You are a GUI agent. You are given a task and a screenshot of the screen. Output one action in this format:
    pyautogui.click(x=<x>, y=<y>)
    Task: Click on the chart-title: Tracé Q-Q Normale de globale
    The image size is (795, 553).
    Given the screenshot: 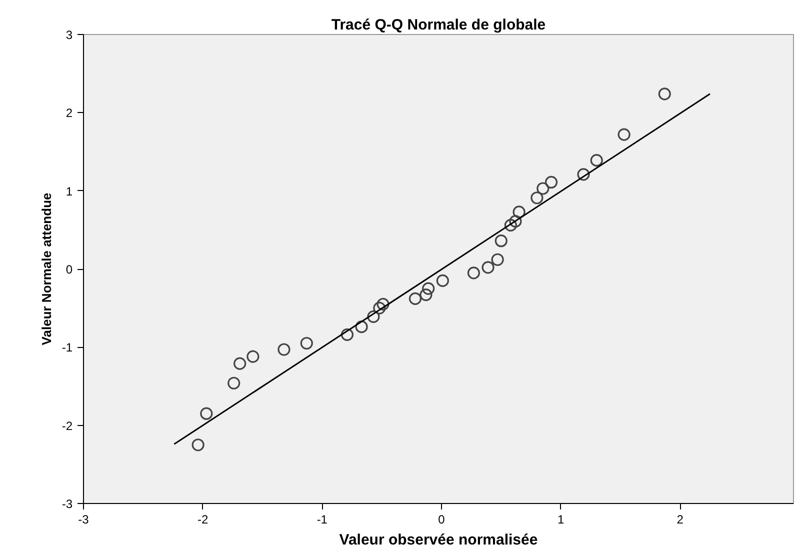 What is the action you would take?
    pyautogui.click(x=438, y=25)
    